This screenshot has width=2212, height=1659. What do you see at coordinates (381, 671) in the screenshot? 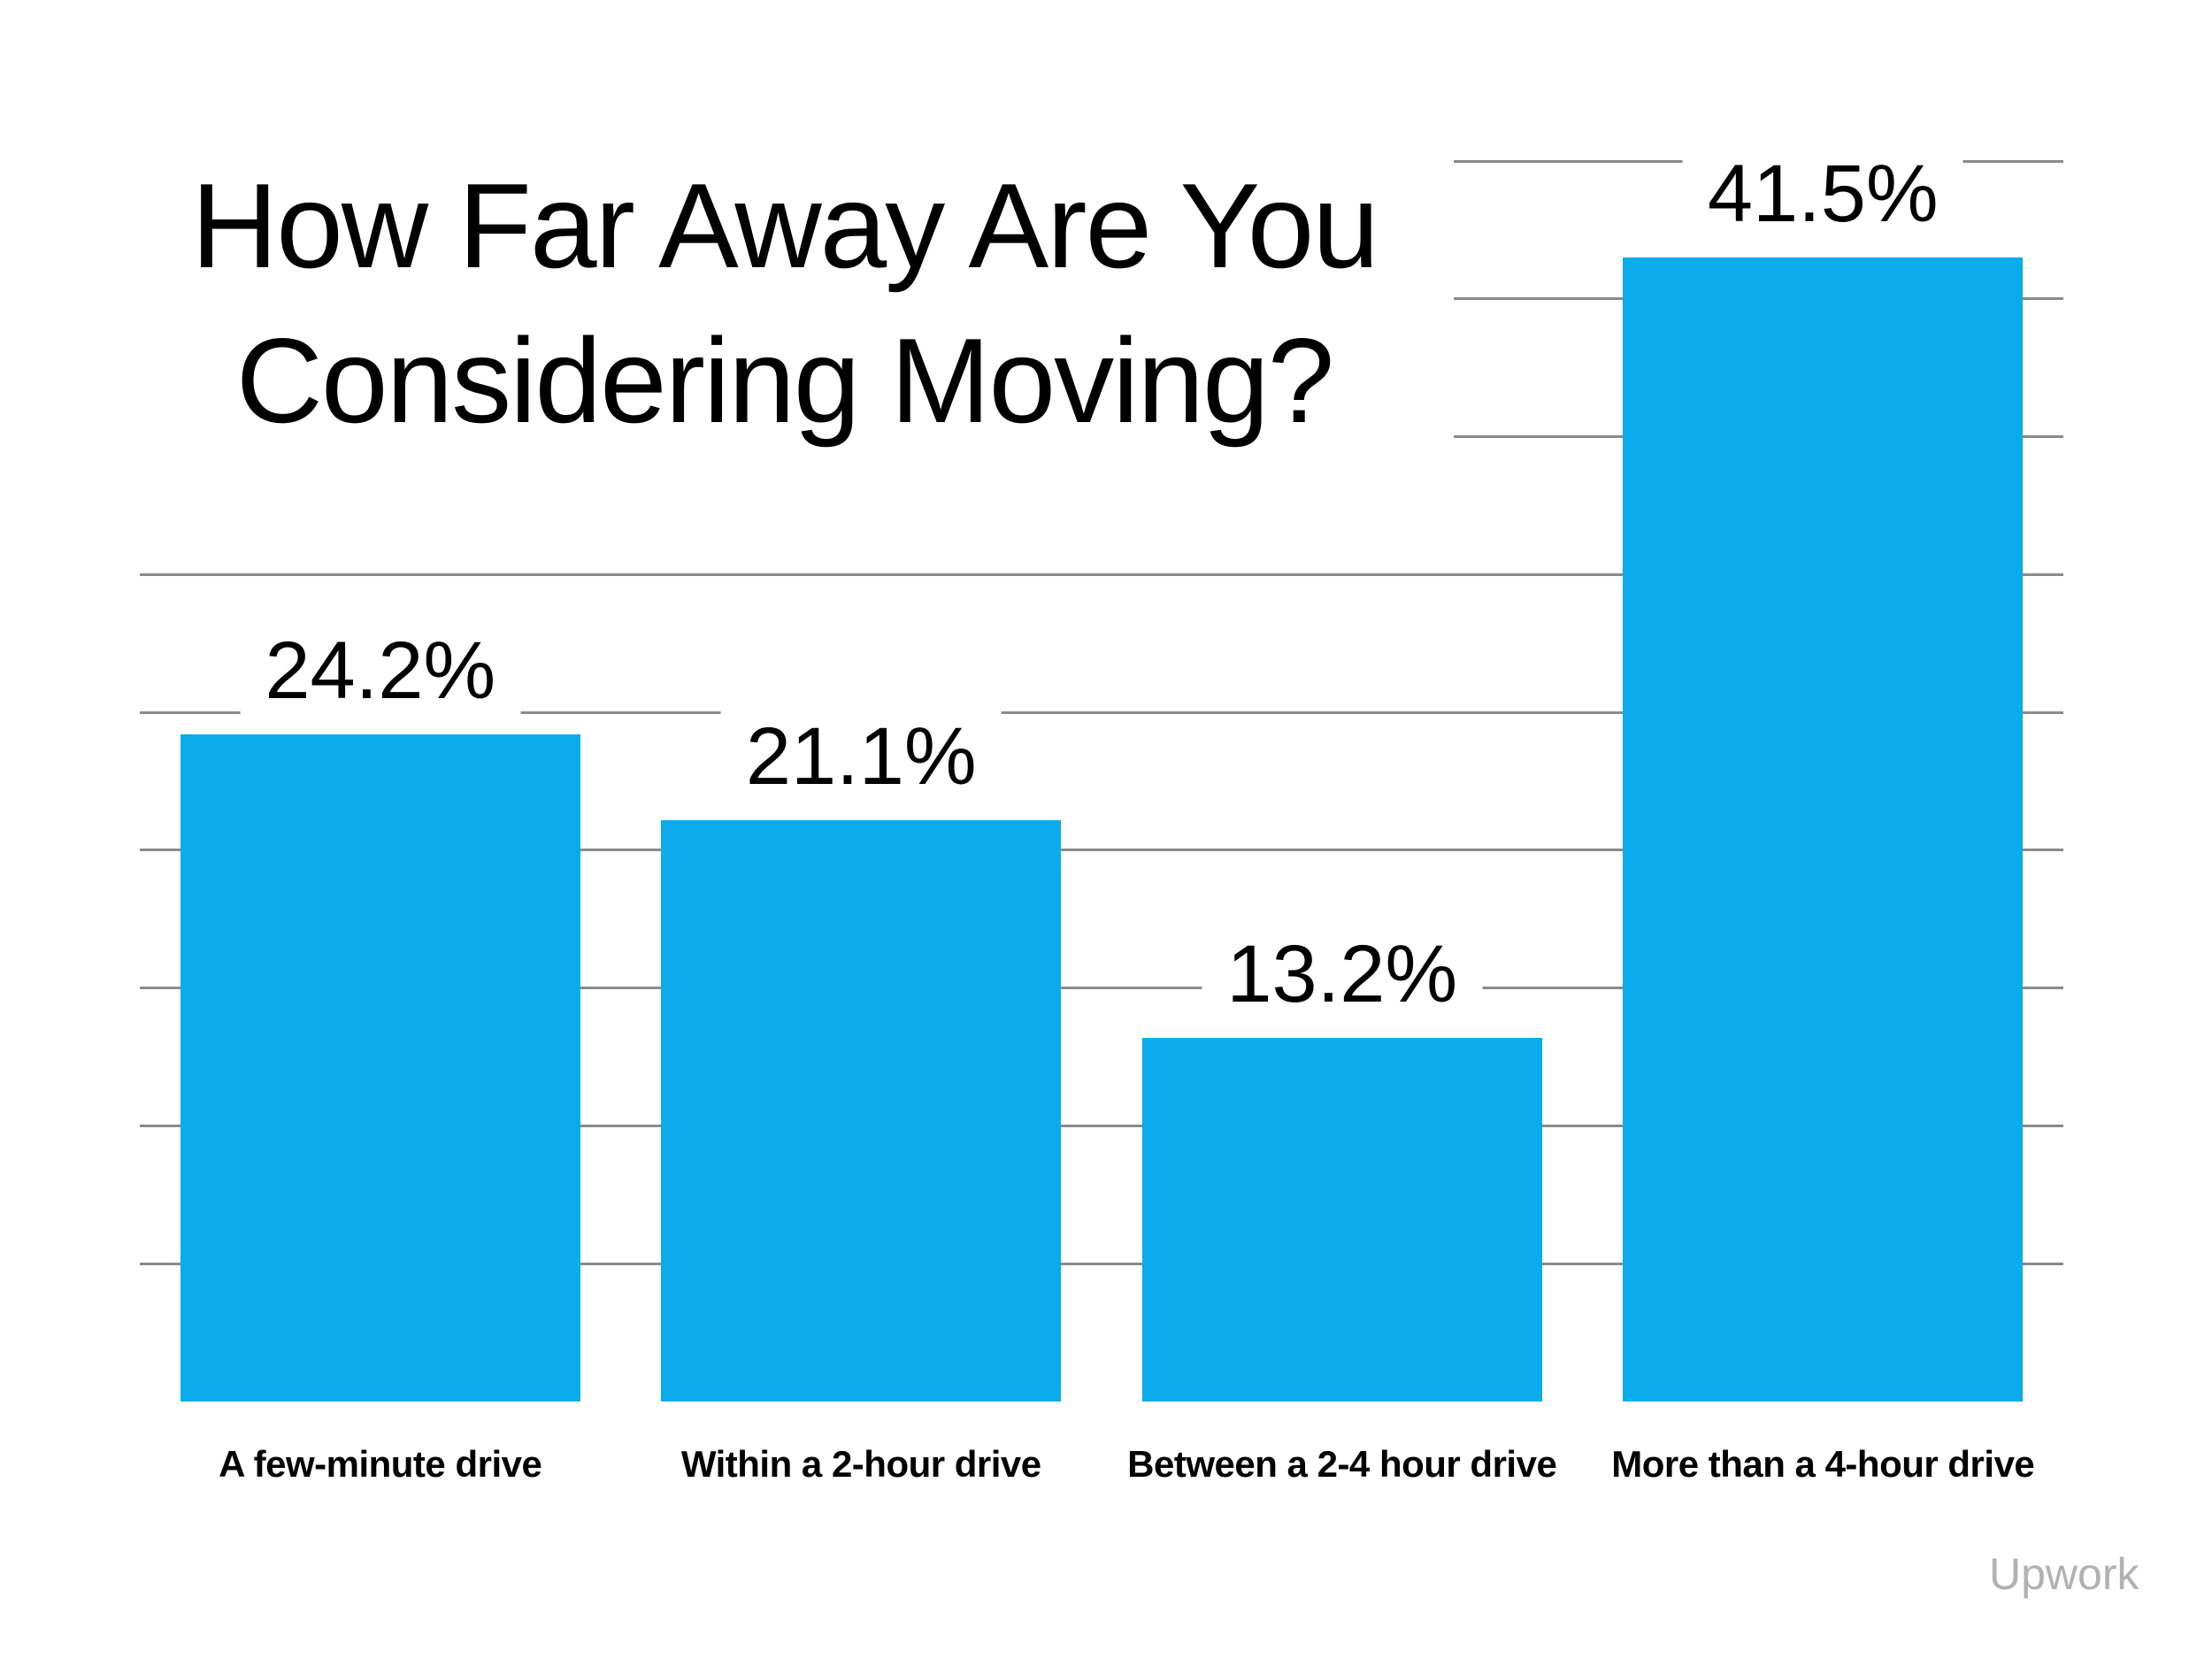
I see `value-label-a-few-minute-drive: 24.2%` at bounding box center [381, 671].